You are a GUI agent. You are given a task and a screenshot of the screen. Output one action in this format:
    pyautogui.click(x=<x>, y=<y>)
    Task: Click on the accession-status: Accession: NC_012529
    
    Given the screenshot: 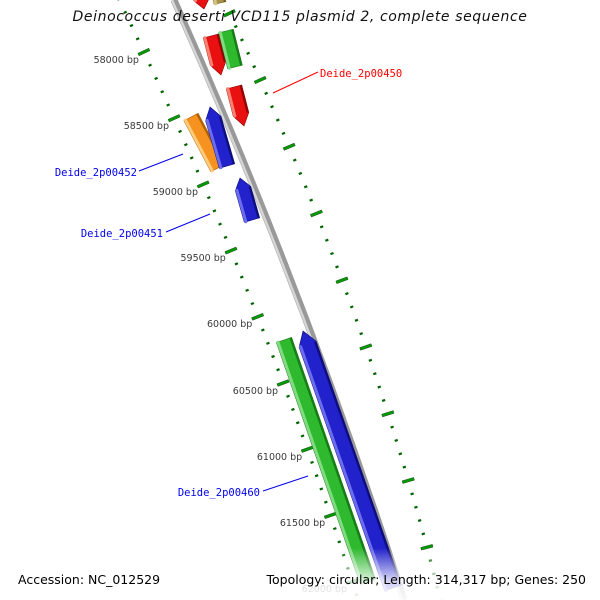 What is the action you would take?
    pyautogui.click(x=89, y=579)
    